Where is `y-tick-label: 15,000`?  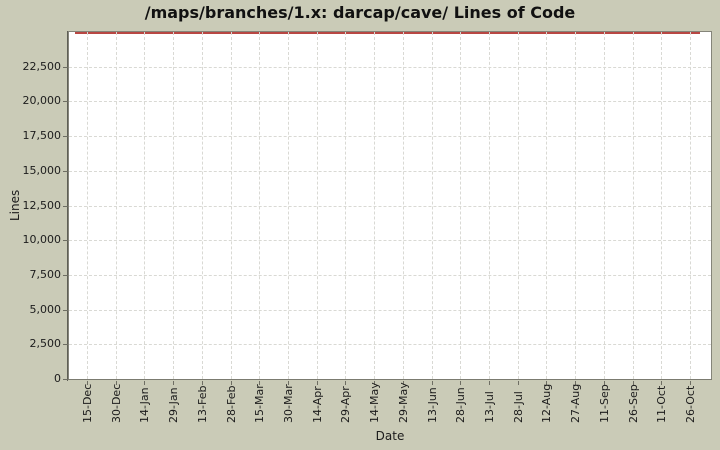 y-tick-label: 15,000 is located at coordinates (42, 170).